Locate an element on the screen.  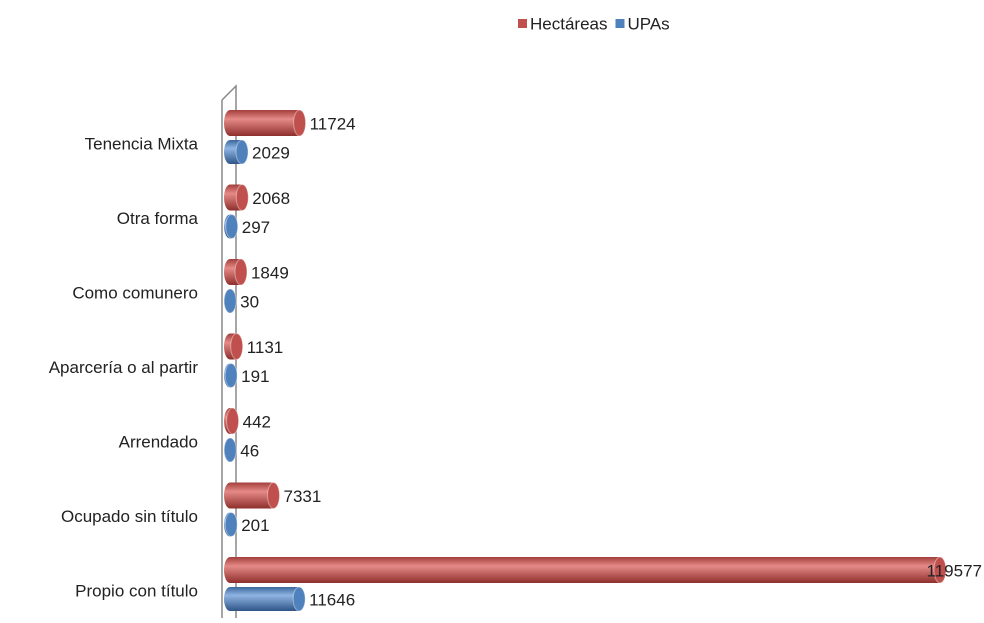
y-tick-label: Como comunero is located at coordinates (135, 292).